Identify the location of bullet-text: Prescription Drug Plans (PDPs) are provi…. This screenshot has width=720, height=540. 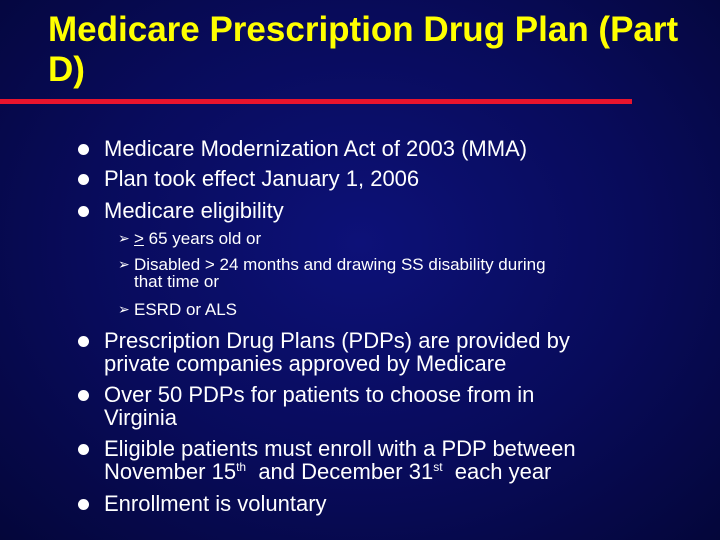
(374, 352).